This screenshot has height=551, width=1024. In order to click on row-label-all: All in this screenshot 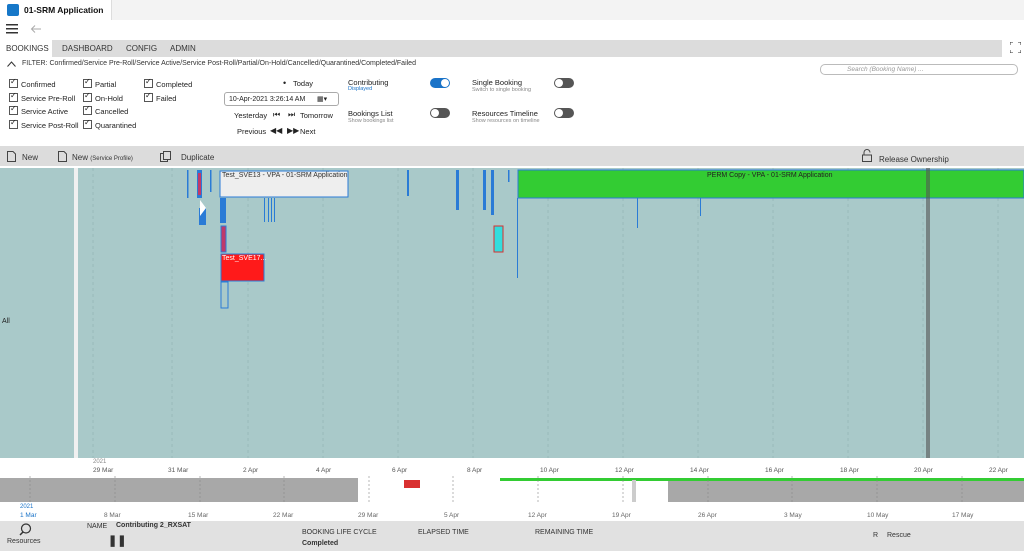, I will do `click(6, 321)`.